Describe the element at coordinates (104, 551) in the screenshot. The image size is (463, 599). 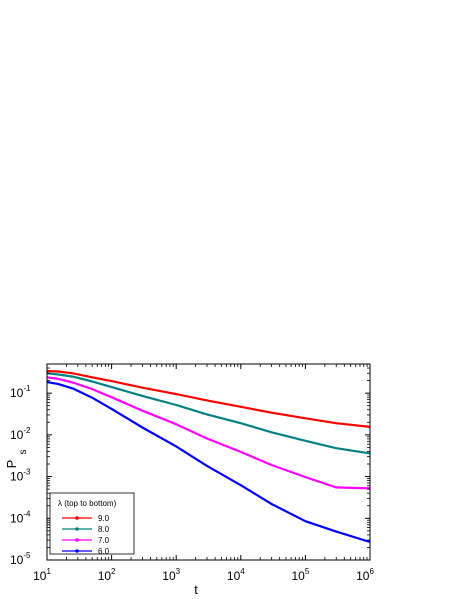
I see `legend-label-6-0: 6.0` at that location.